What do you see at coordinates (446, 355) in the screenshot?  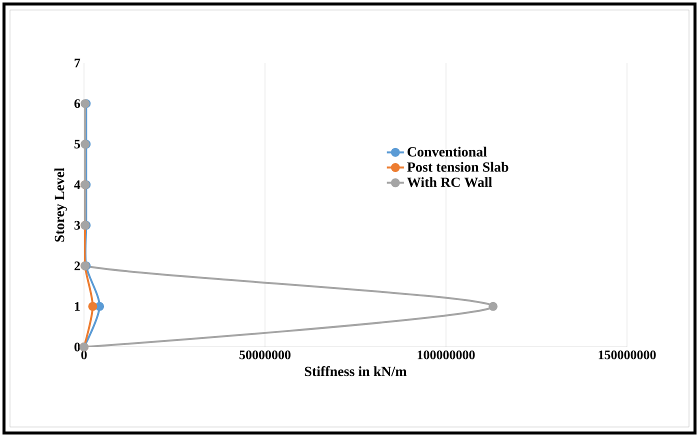 I see `x-tick-label: 100000000` at bounding box center [446, 355].